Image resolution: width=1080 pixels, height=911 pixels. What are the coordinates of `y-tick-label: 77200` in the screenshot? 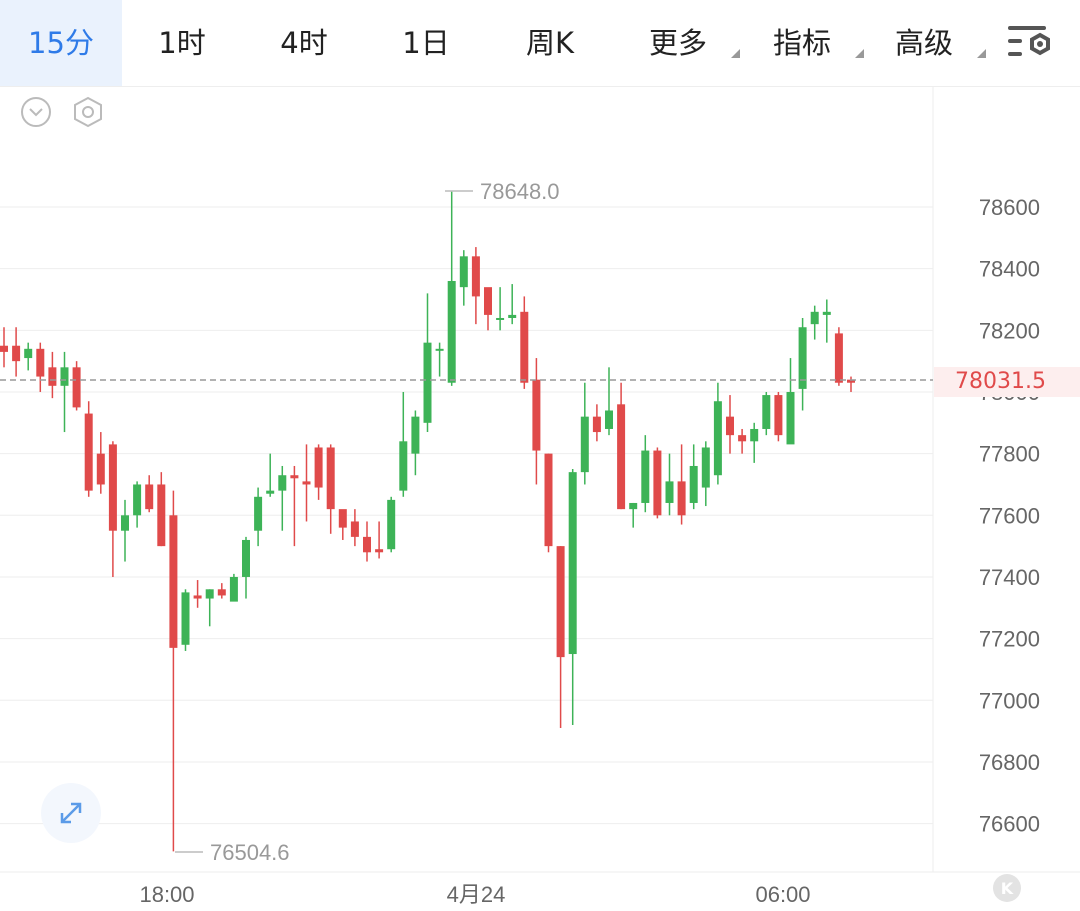 It's located at (1009, 639).